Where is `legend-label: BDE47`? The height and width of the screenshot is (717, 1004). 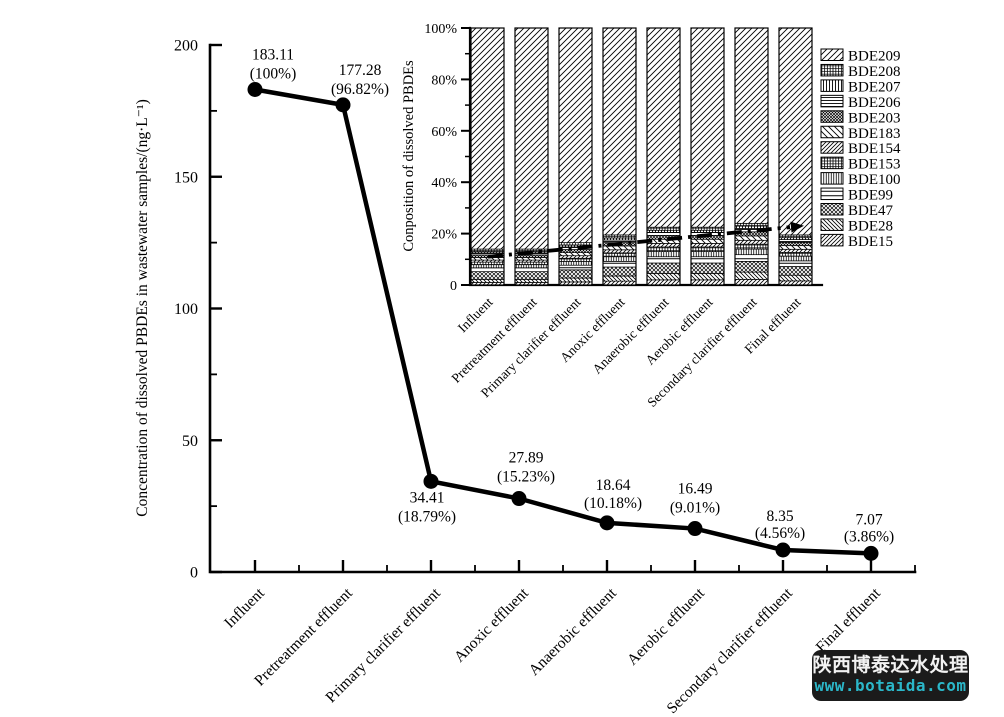 legend-label: BDE47 is located at coordinates (871, 211).